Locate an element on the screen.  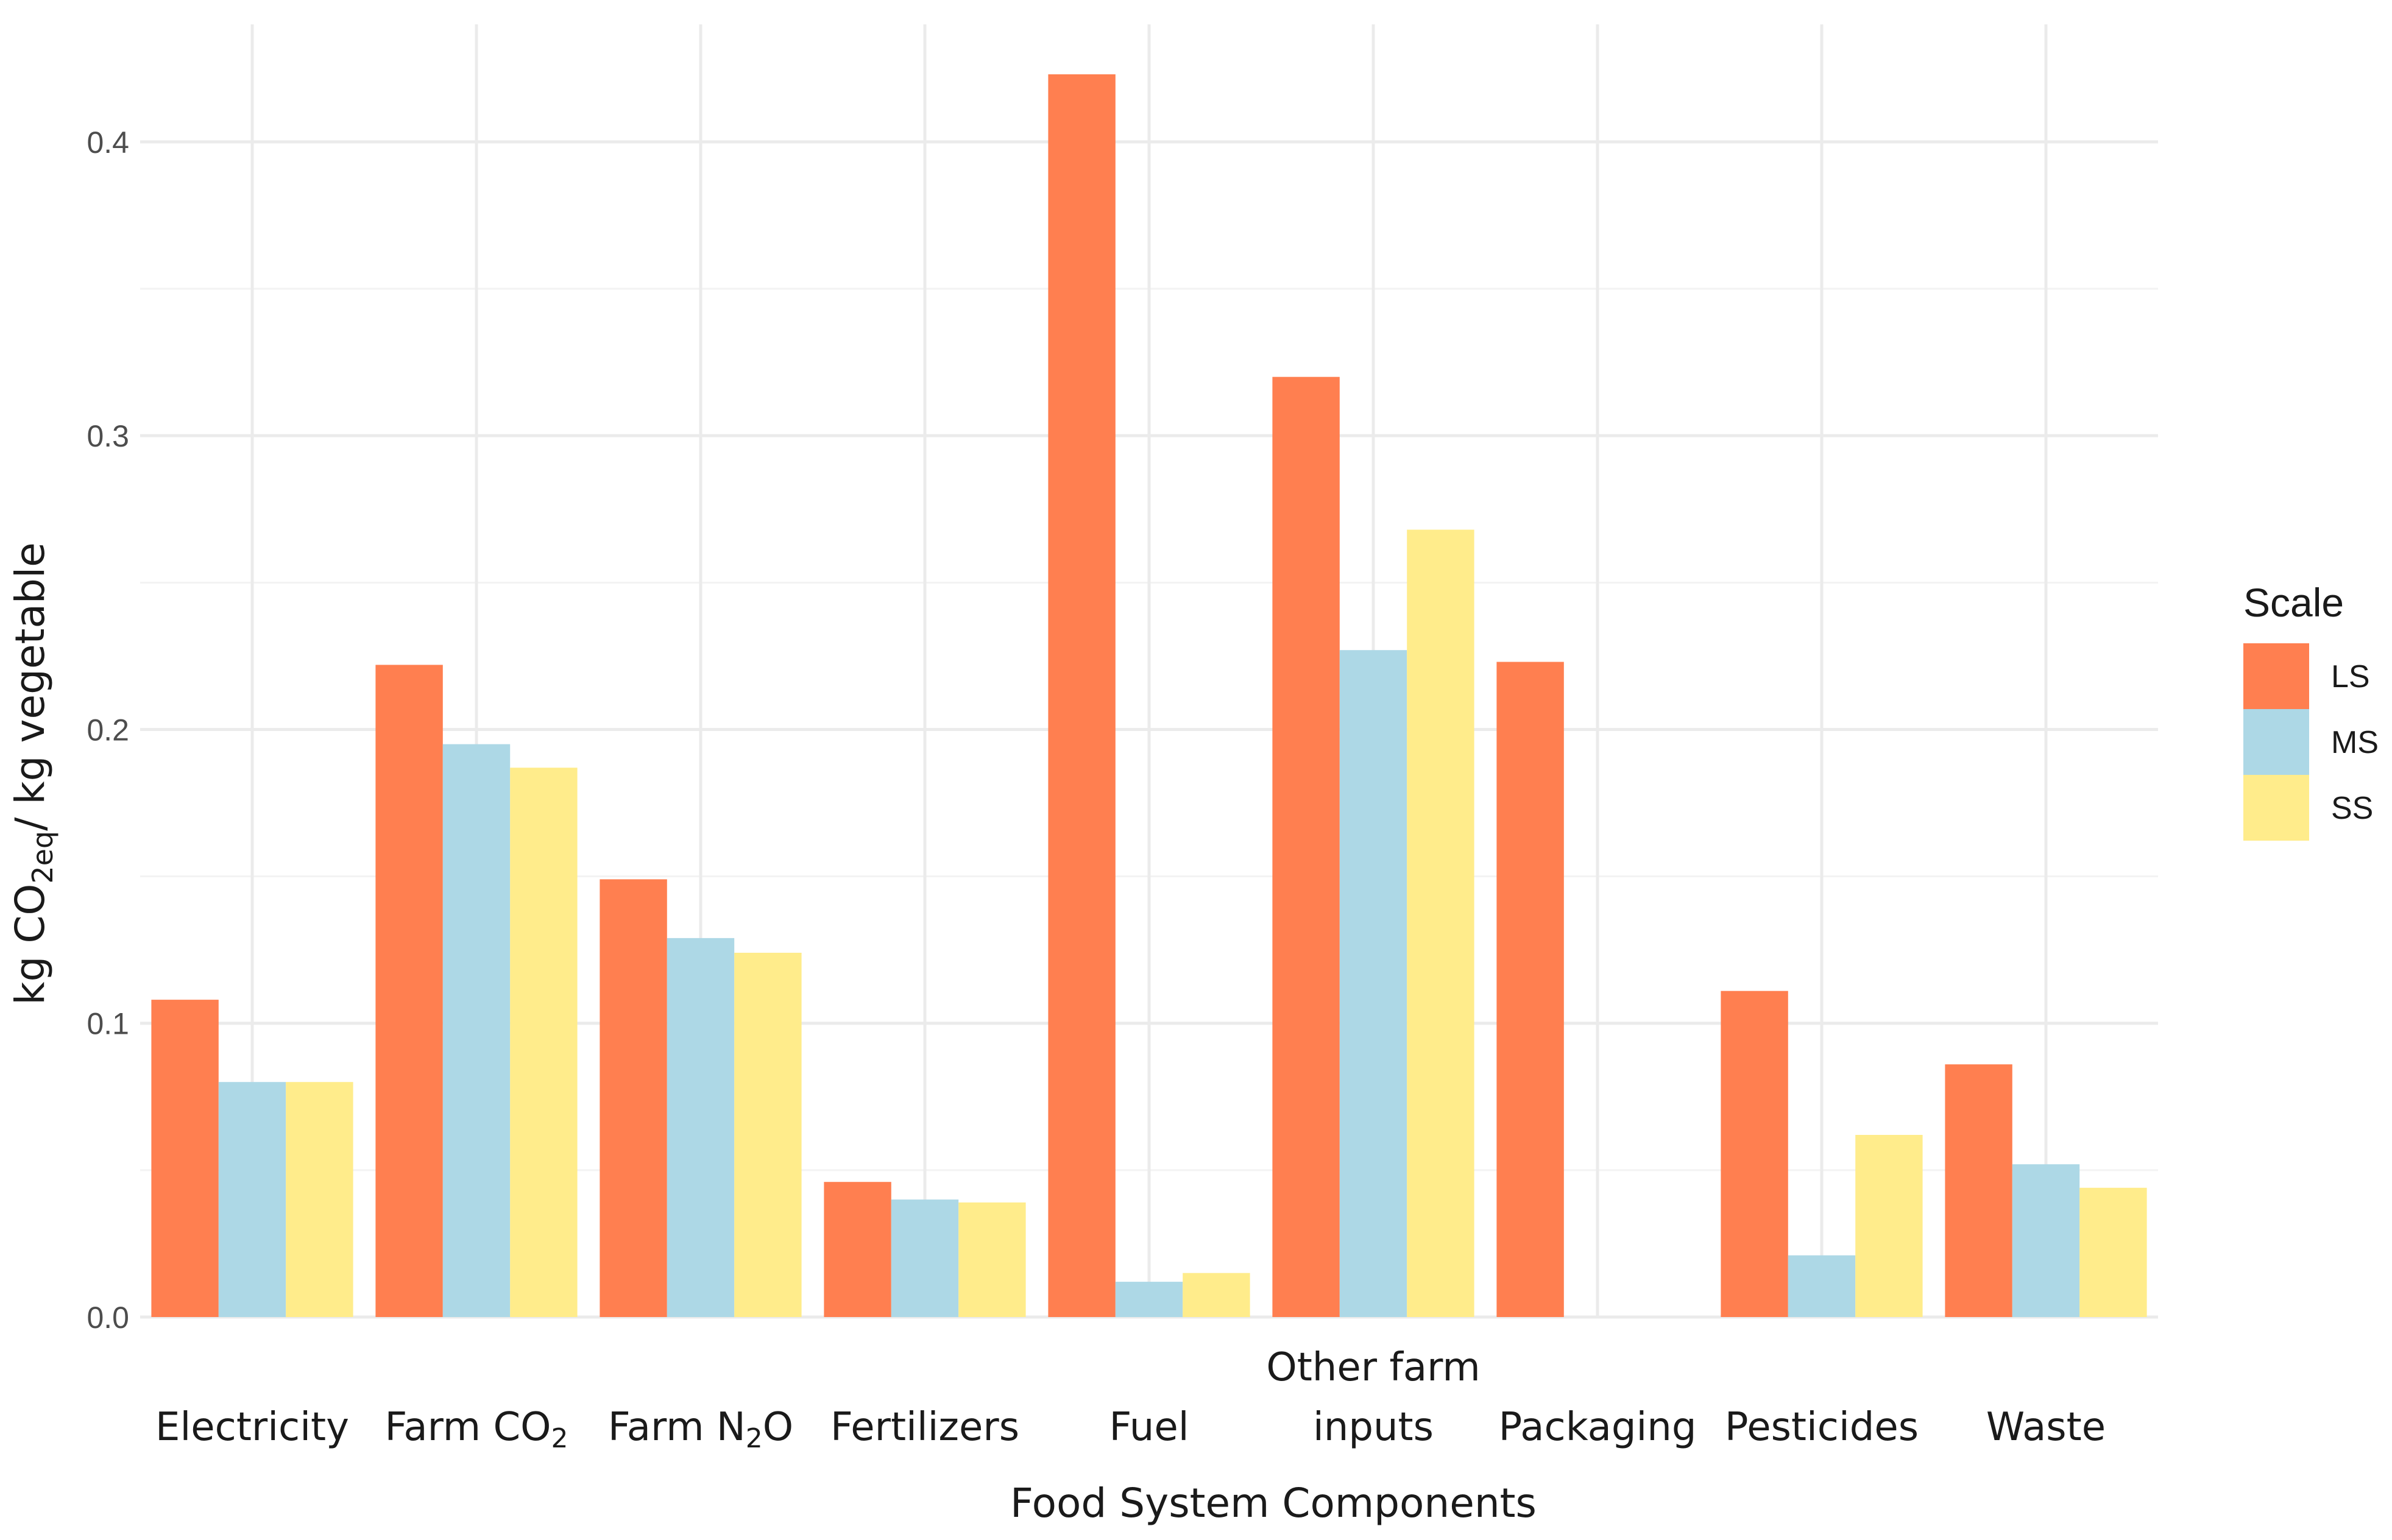
bar-ms-pesticides is located at coordinates (1822, 1286).